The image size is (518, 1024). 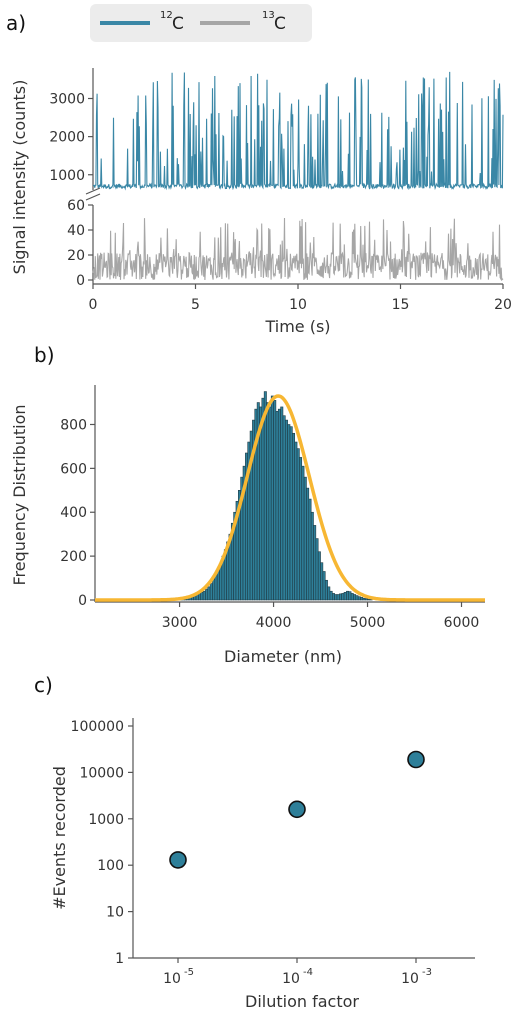 What do you see at coordinates (308, 972) in the screenshot?
I see `c-x-tick-exponent: -4` at bounding box center [308, 972].